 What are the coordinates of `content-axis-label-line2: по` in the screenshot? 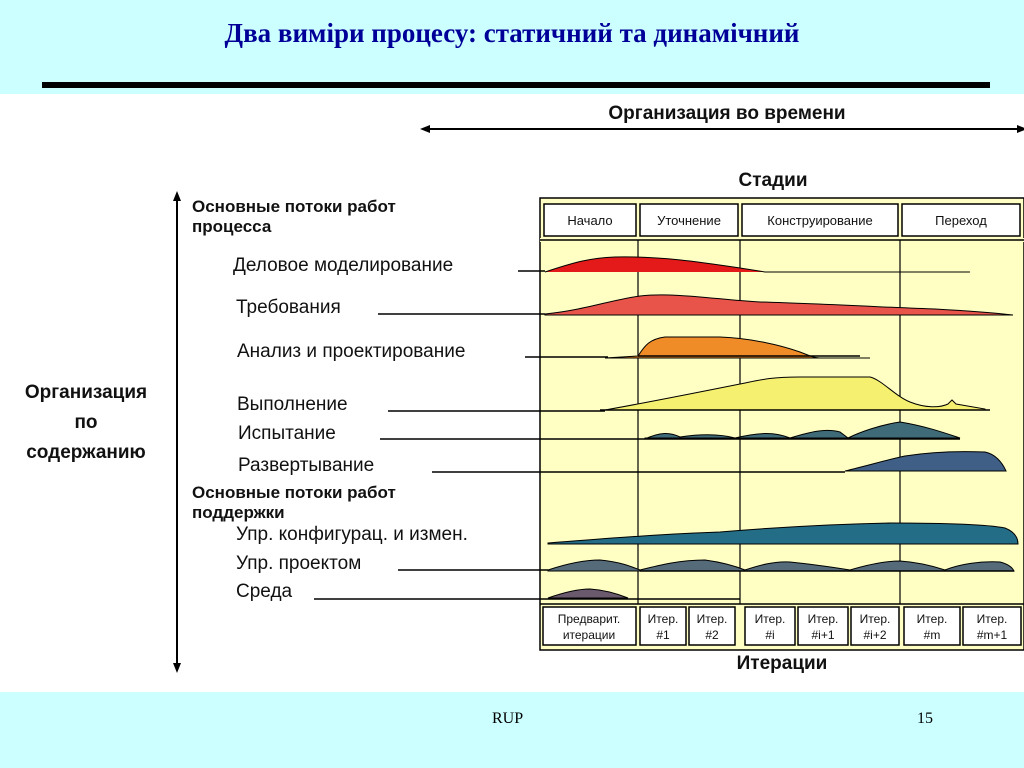 It's located at (85, 422).